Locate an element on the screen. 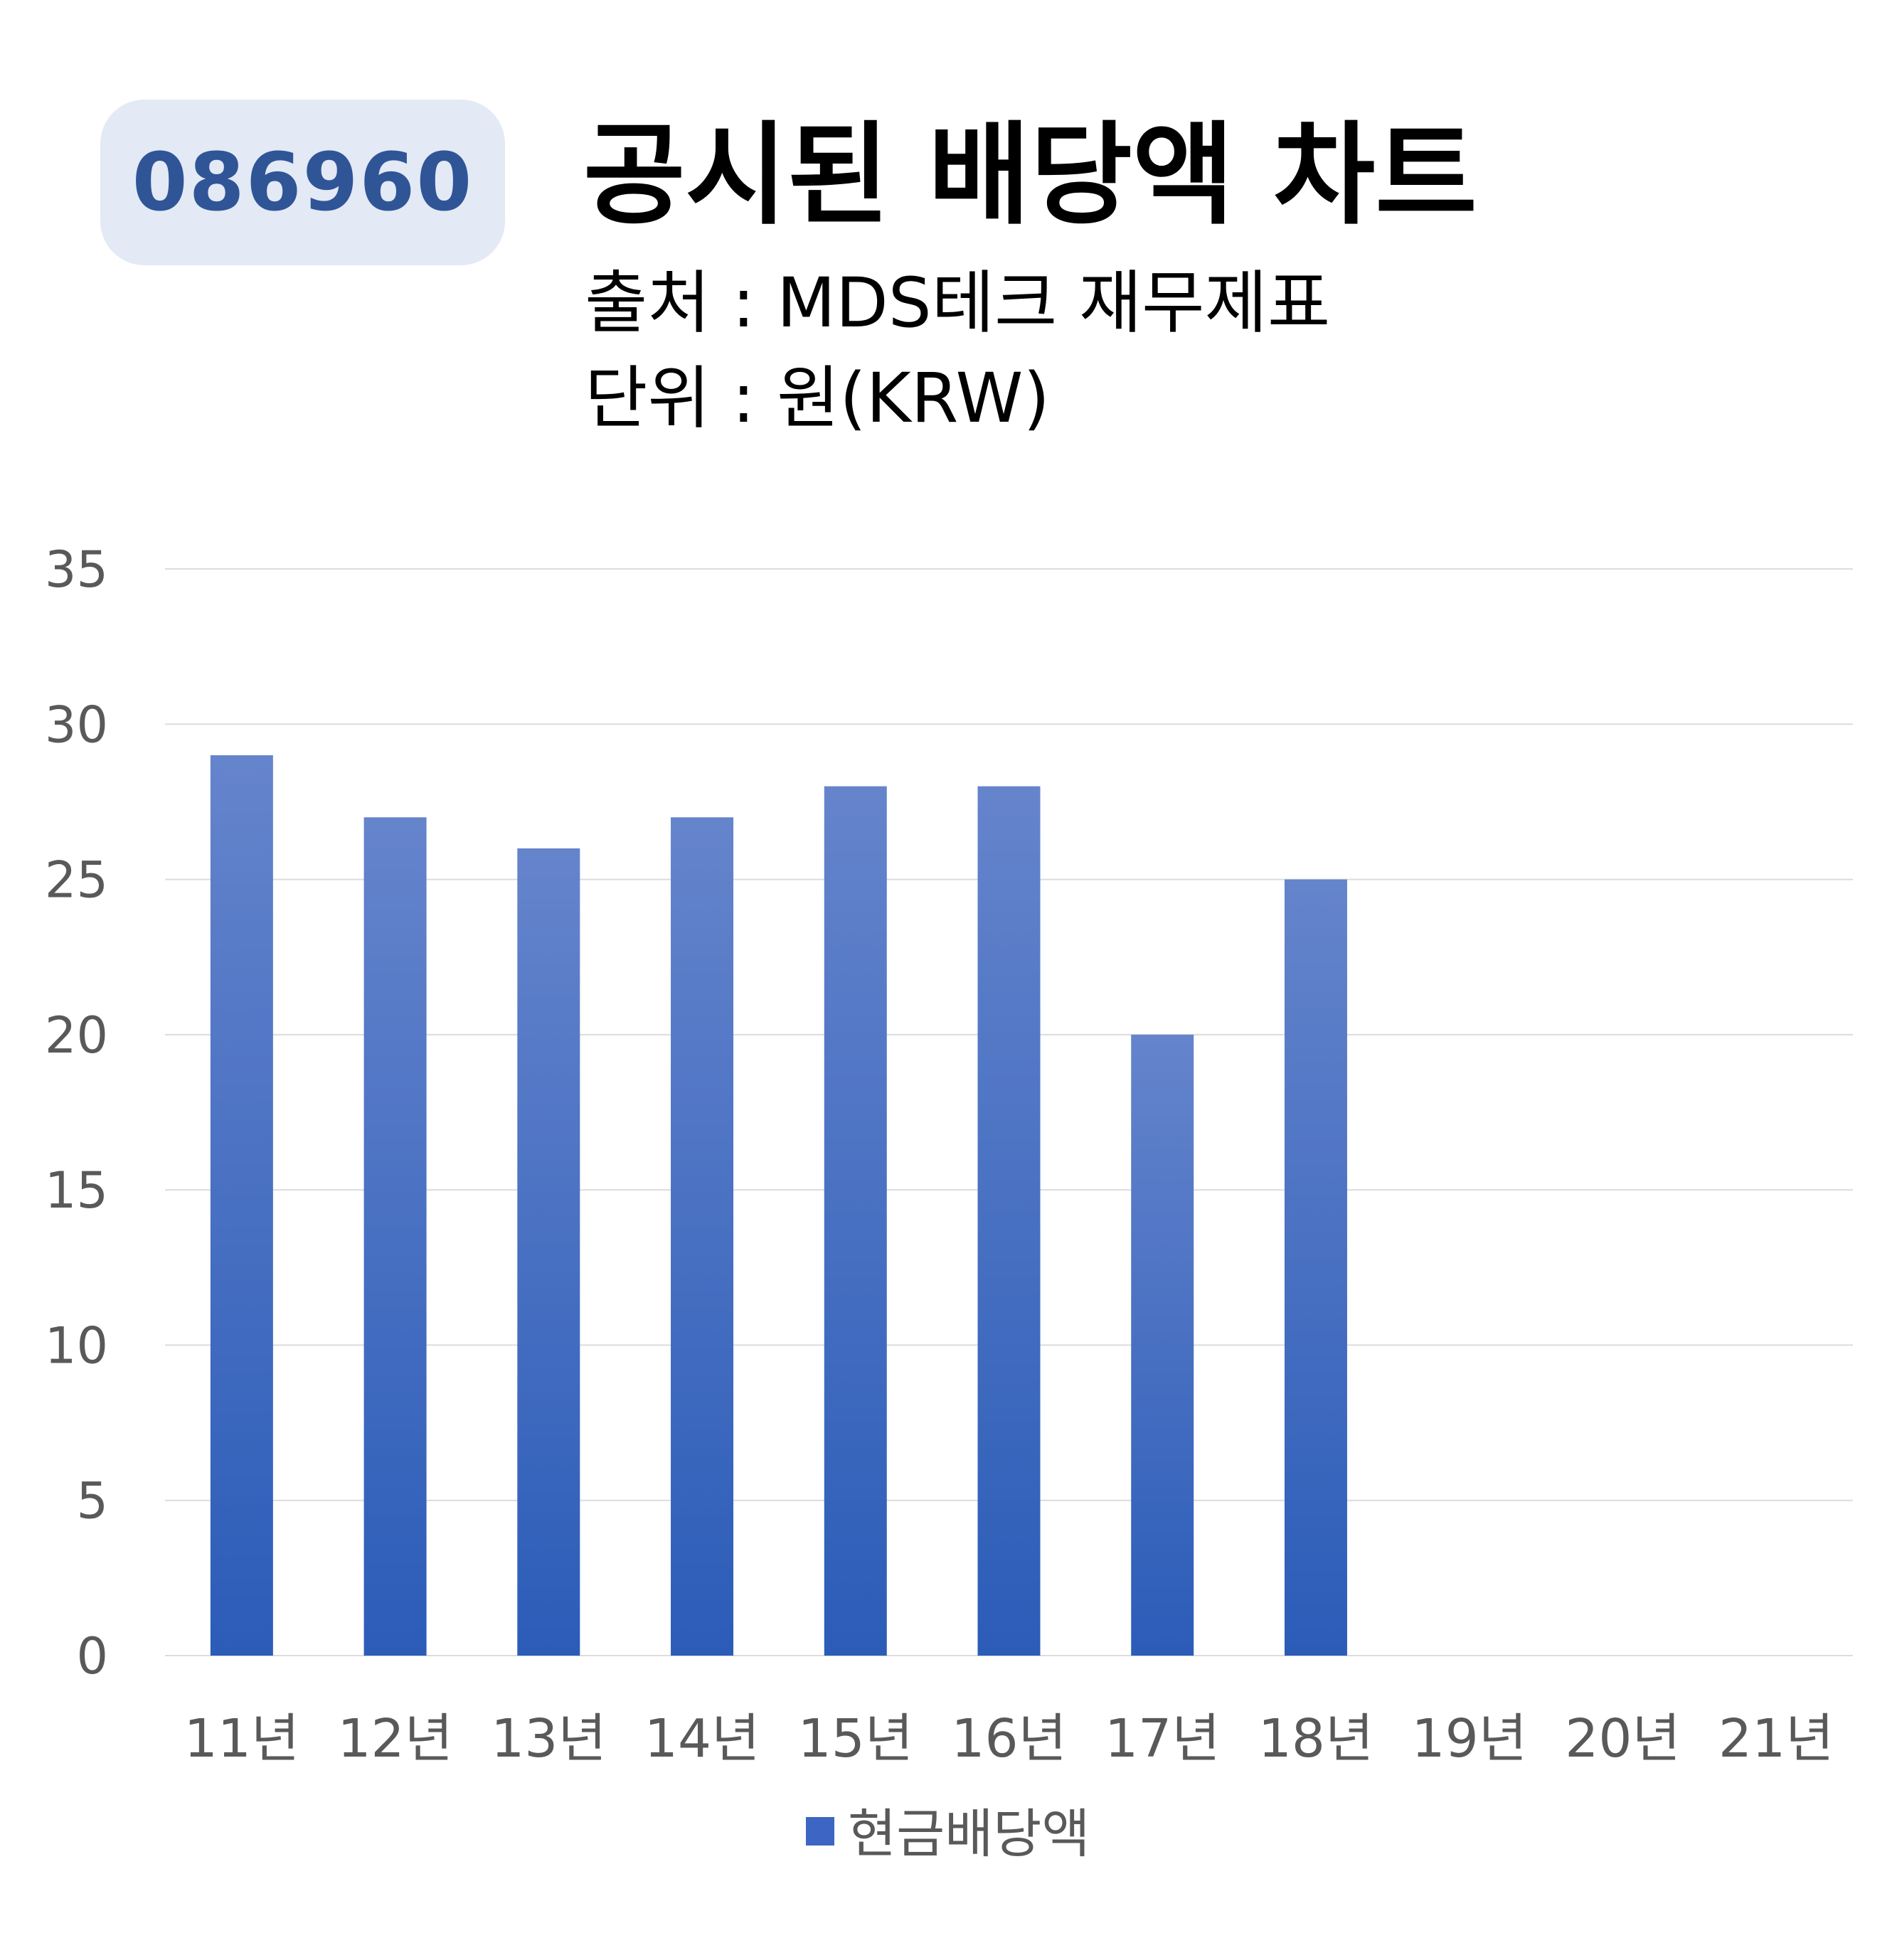 Image resolution: width=1897 pixels, height=1960 pixels. y-tick-label: 30 is located at coordinates (76, 725).